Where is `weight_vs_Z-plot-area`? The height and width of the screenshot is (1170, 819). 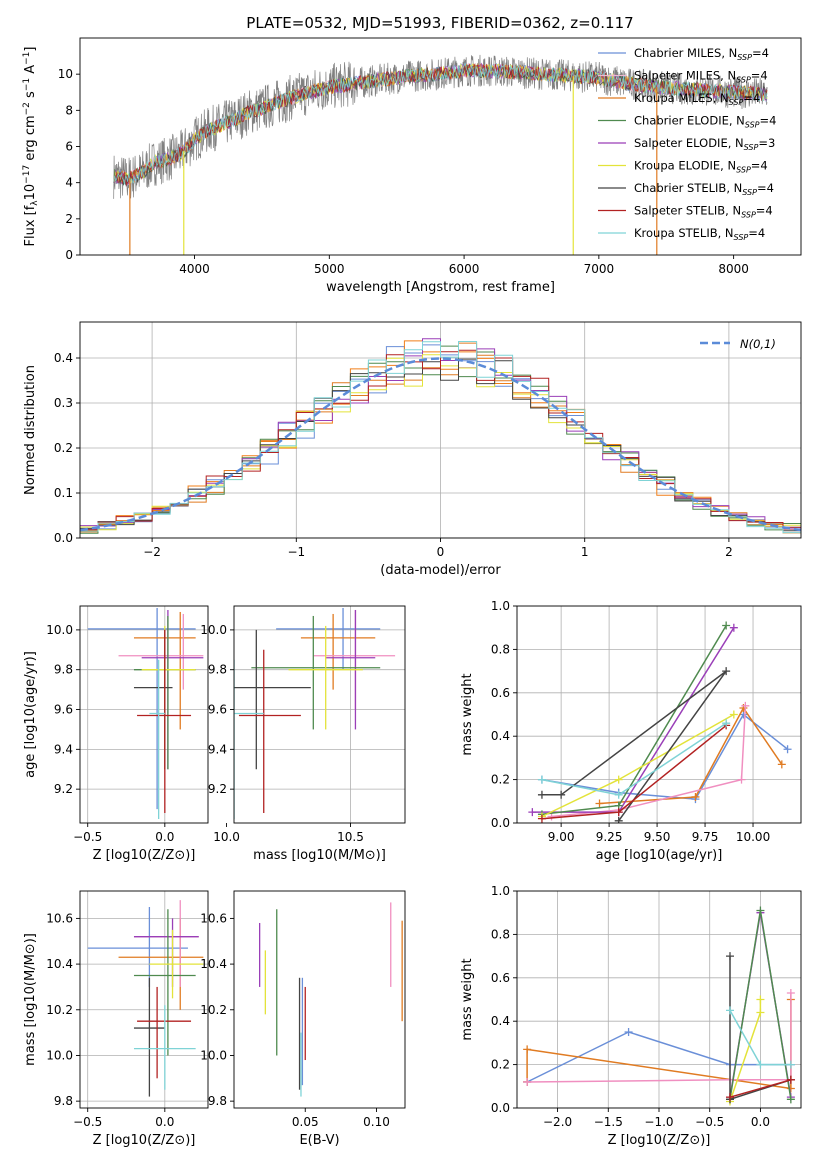 weight_vs_Z-plot-area is located at coordinates (659, 999).